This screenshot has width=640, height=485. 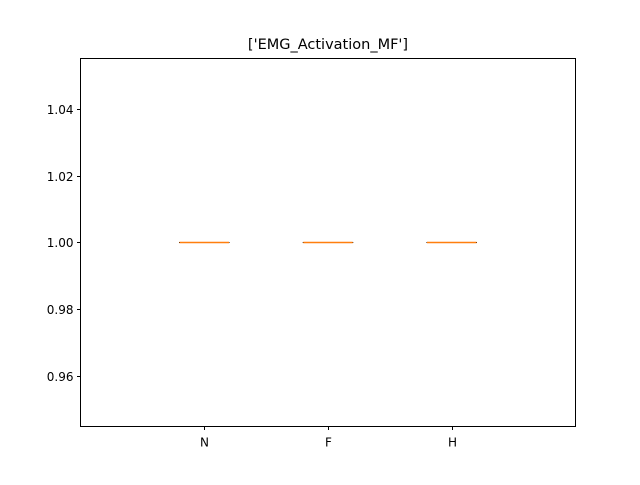 I want to click on x-tick-label: F, so click(x=328, y=443).